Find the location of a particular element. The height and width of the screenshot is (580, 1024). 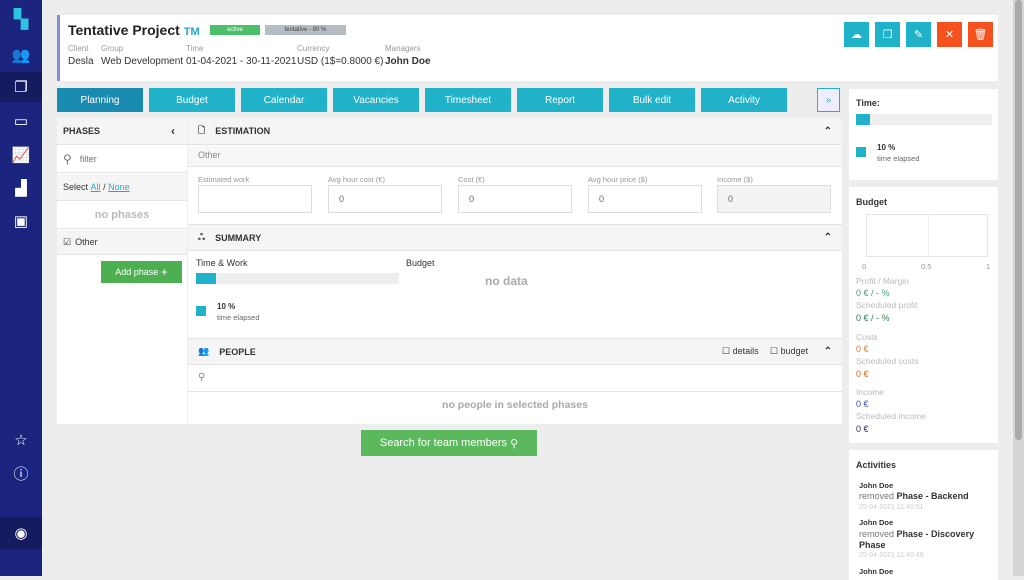

factory-icon: ▟ is located at coordinates (21, 188).